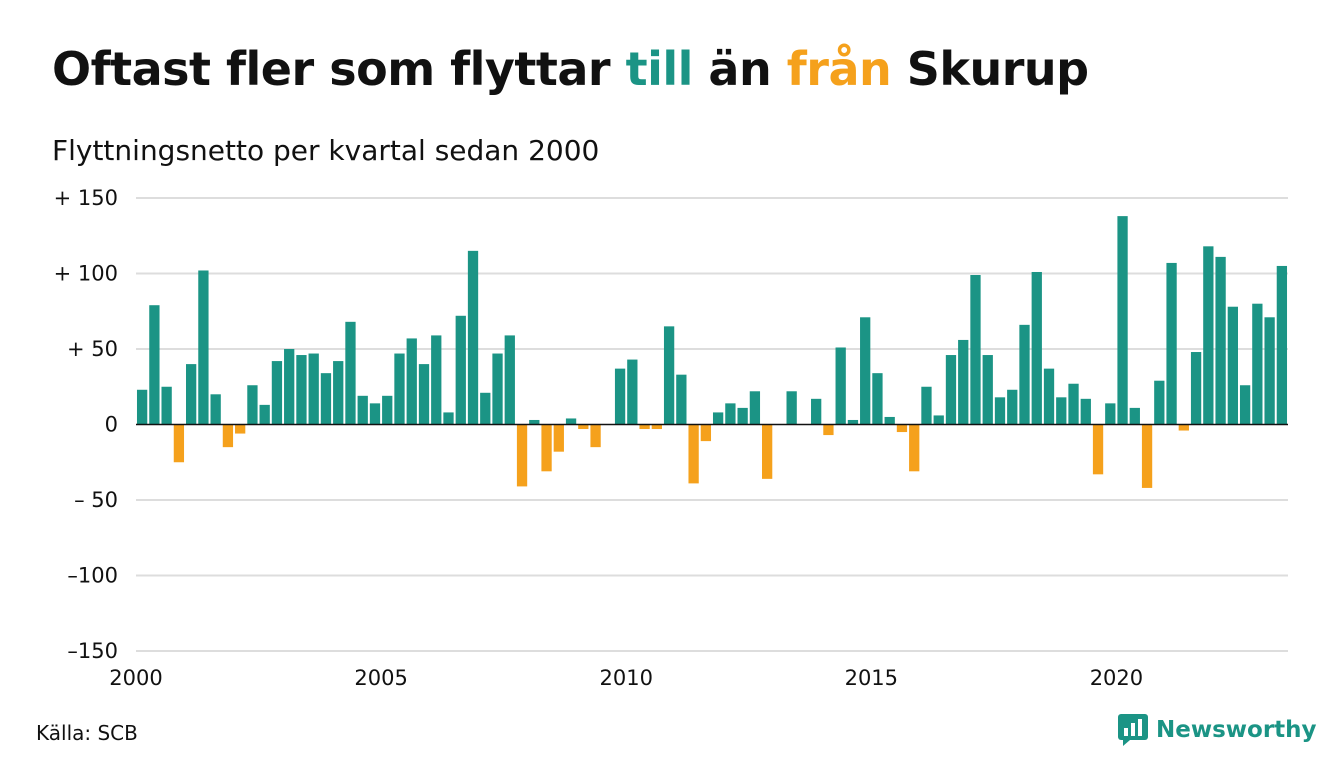  What do you see at coordinates (990, 69) in the screenshot?
I see `title-part-3: Skurup` at bounding box center [990, 69].